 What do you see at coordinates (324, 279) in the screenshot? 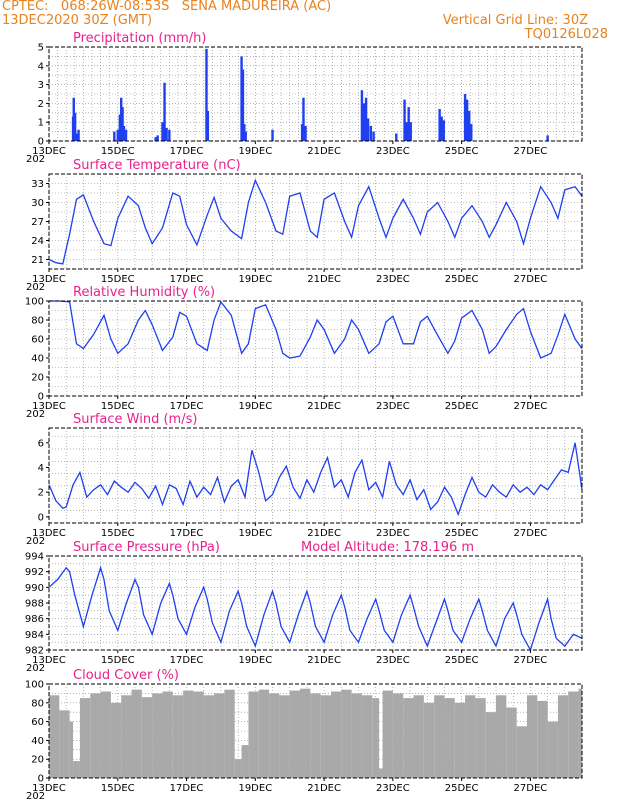
I see `temperature-xtick-label: 21DEC` at bounding box center [324, 279].